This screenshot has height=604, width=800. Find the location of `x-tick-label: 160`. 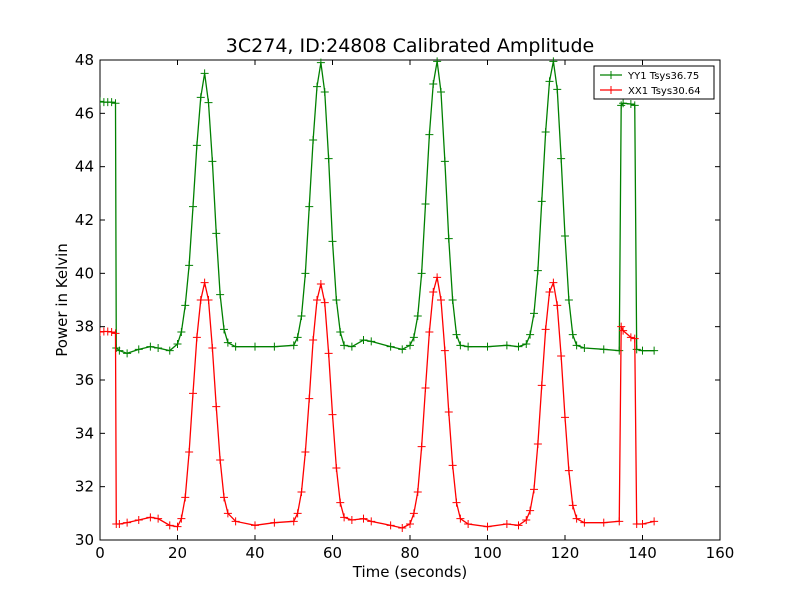

x-tick-label: 160 is located at coordinates (720, 553).